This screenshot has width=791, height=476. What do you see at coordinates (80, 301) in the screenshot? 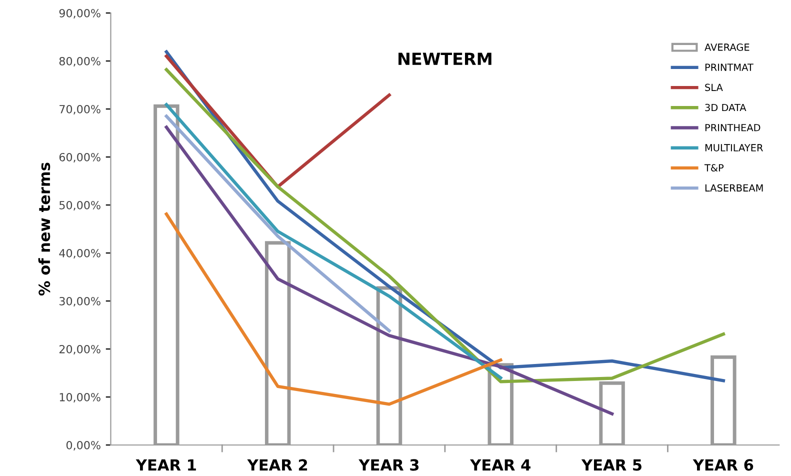
I see `y-tick-label: 30,00%` at bounding box center [80, 301].